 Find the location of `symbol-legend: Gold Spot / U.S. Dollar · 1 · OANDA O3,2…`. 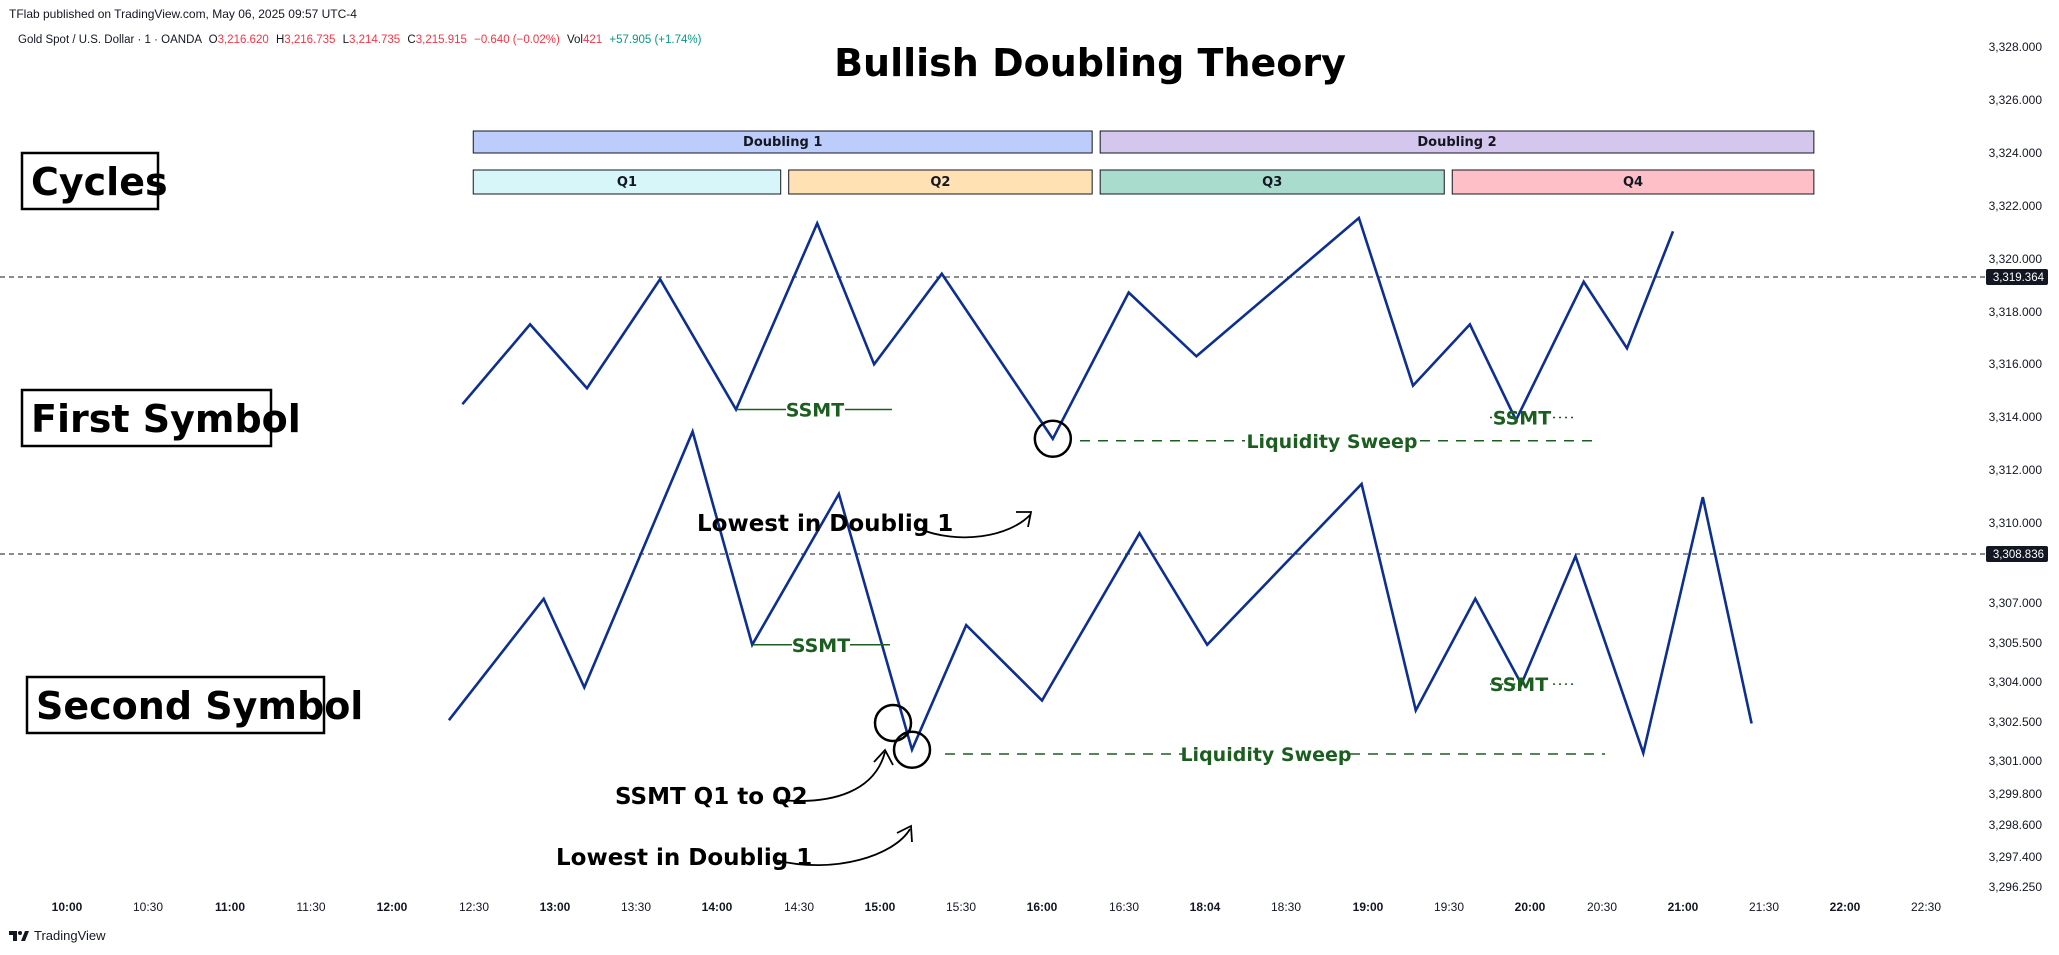

symbol-legend: Gold Spot / U.S. Dollar · 1 · OANDA O3,2… is located at coordinates (359, 40).